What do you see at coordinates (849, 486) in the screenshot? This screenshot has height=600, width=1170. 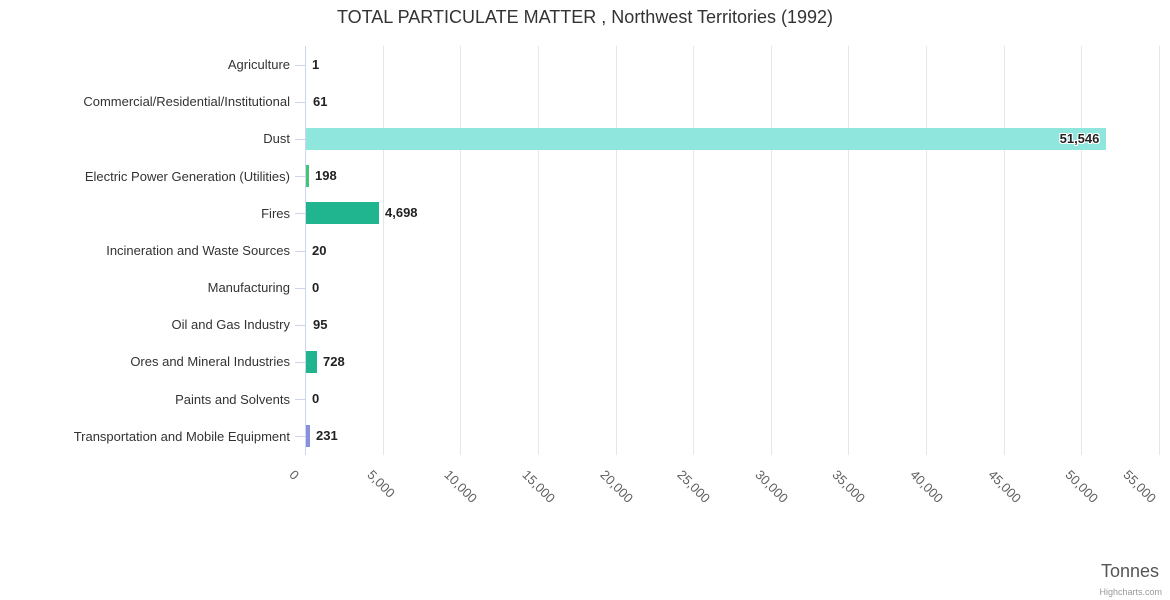 I see `x-axis-tick-label: 35,000` at bounding box center [849, 486].